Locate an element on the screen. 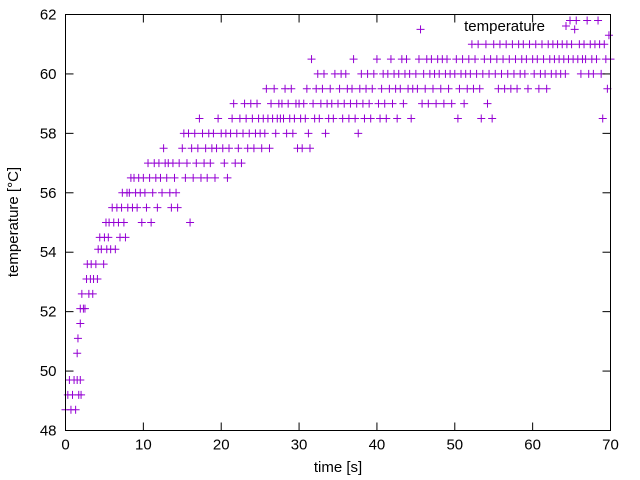  legend-marker is located at coordinates (566, 26).